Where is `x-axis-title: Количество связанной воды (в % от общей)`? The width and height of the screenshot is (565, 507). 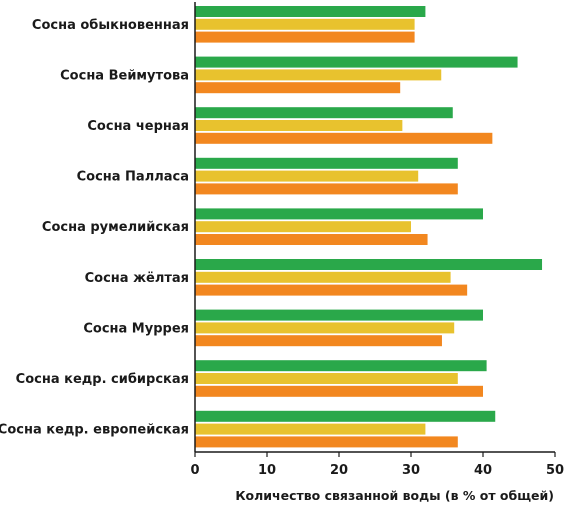
x-axis-title: Количество связанной воды (в % от общей) is located at coordinates (394, 495).